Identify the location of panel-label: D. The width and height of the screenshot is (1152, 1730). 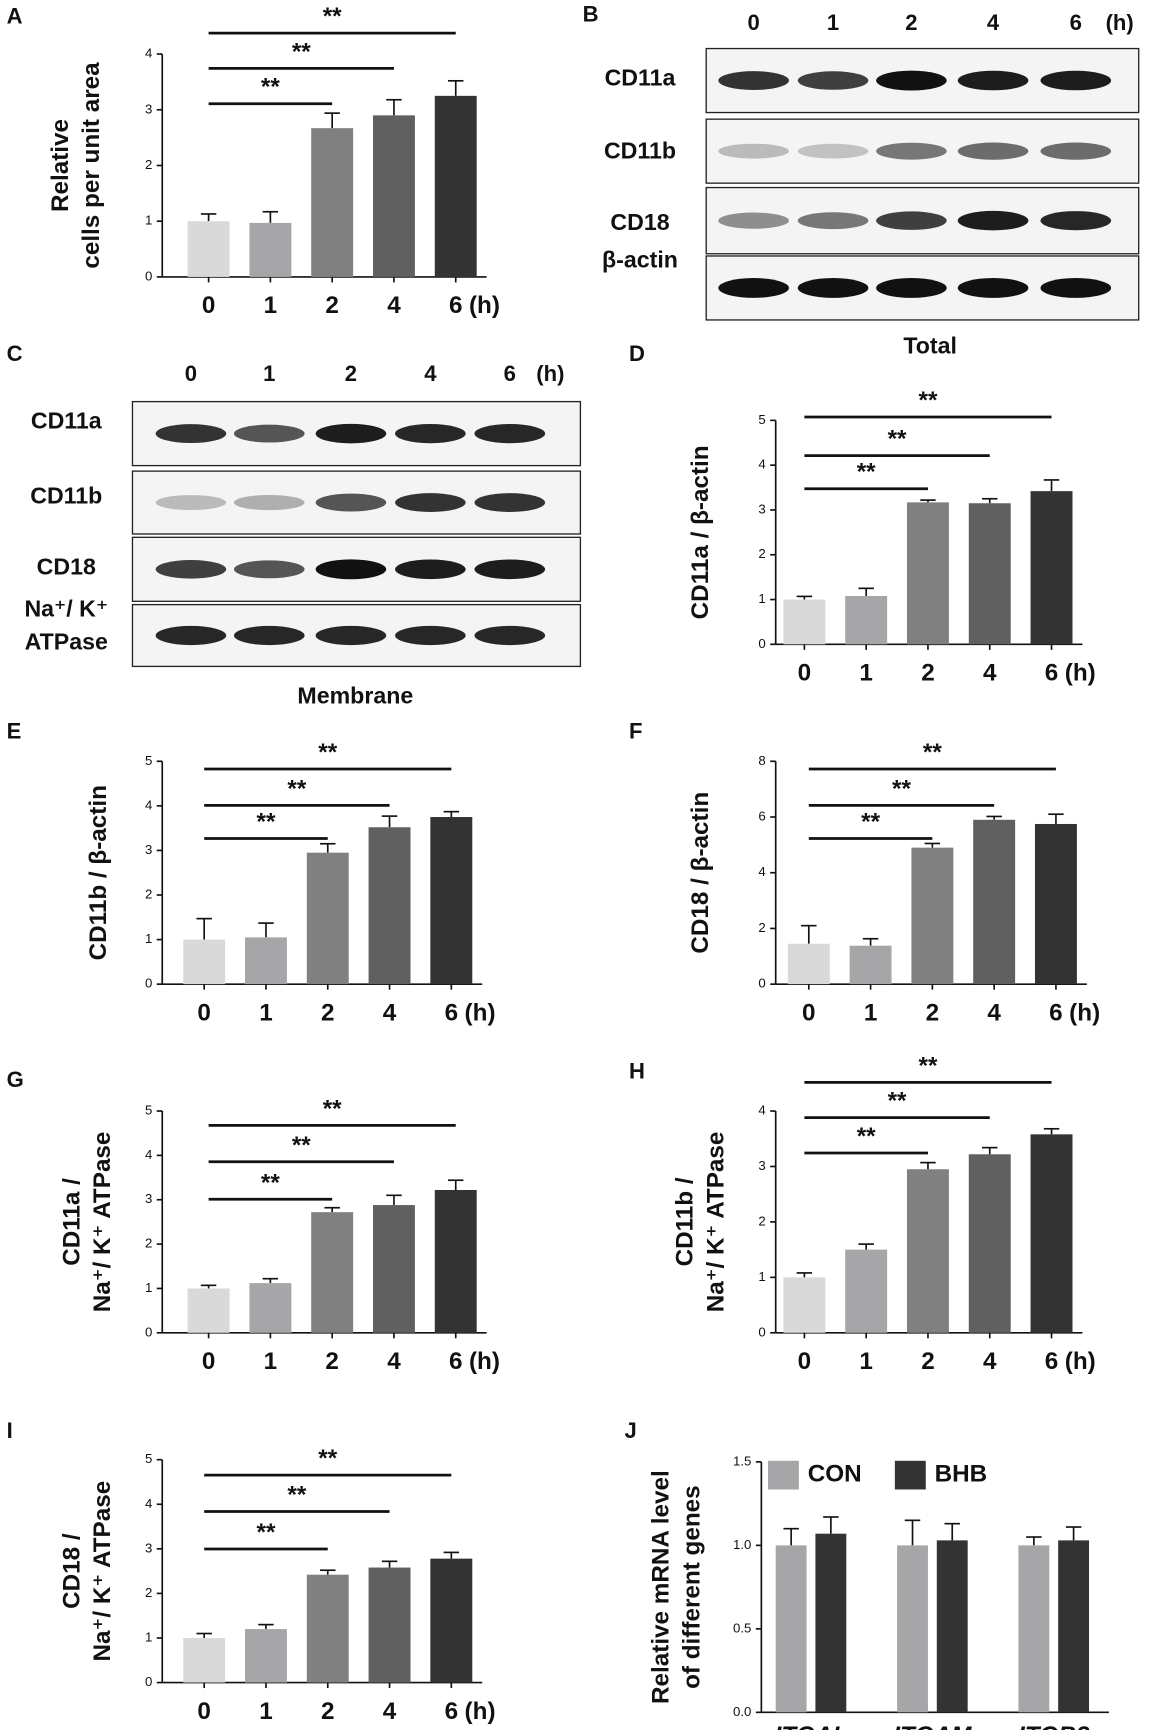
(637, 353).